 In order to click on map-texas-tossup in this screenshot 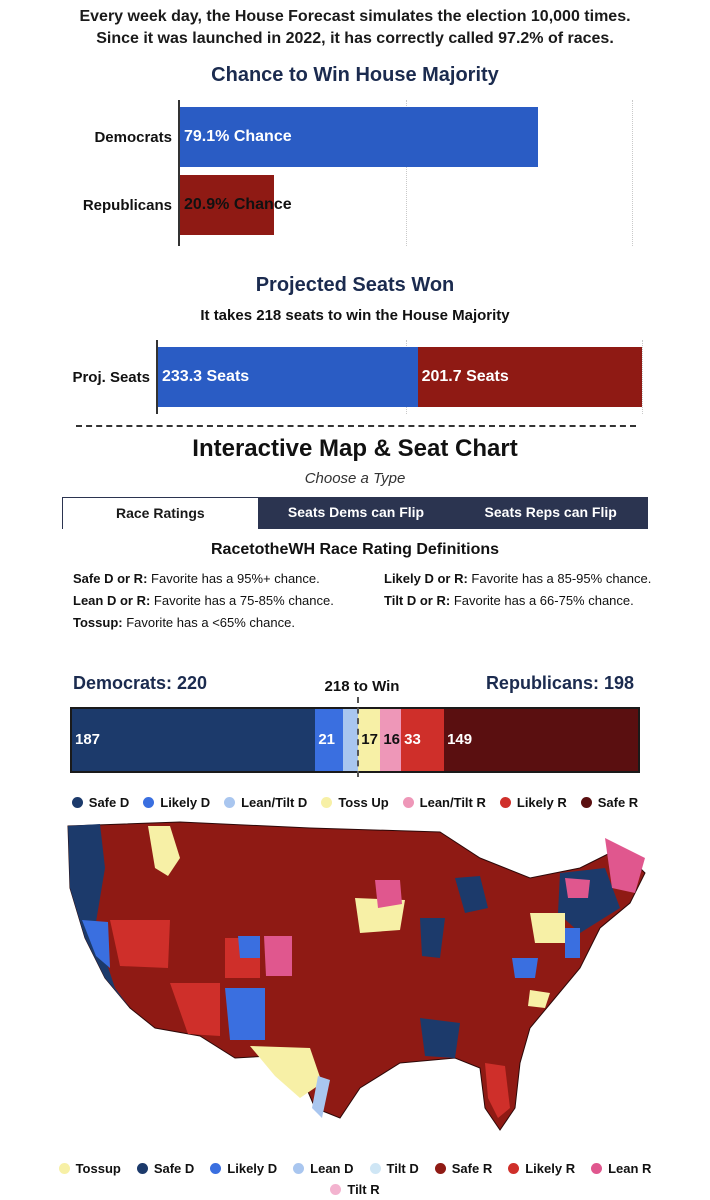, I will do `click(286, 1072)`.